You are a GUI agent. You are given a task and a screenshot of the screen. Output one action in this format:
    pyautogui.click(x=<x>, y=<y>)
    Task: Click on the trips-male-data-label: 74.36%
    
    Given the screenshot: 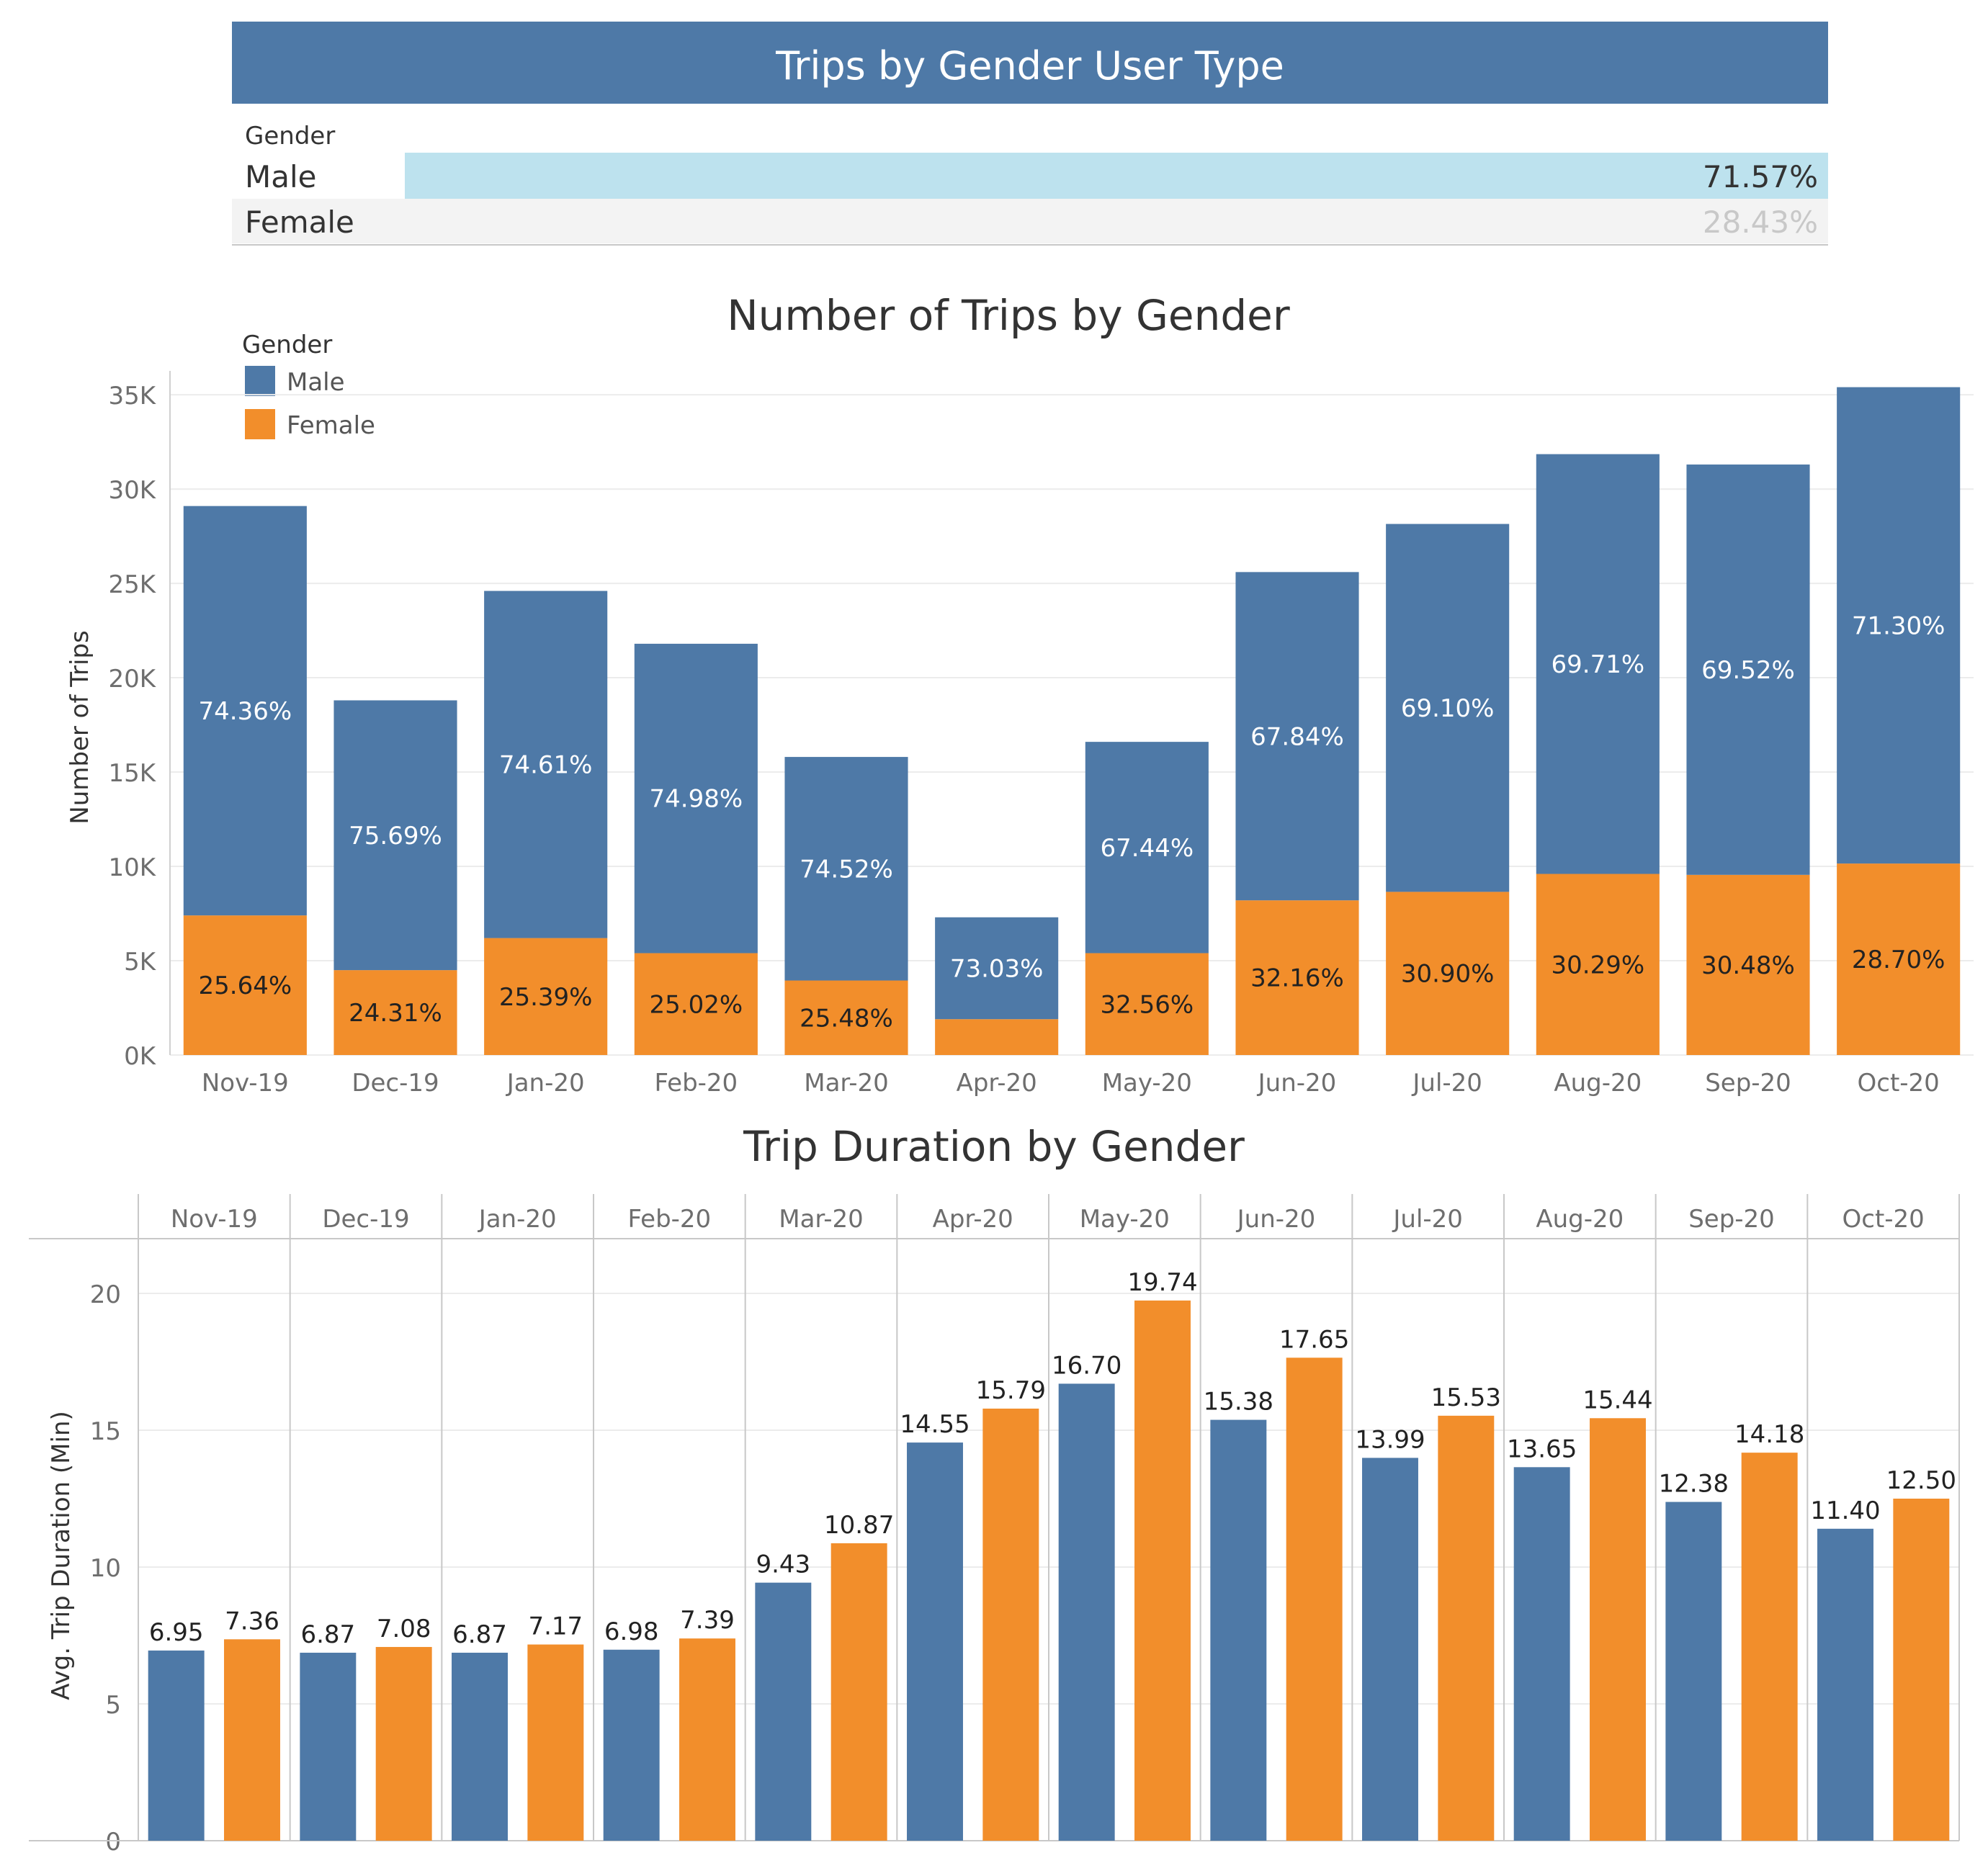 What is the action you would take?
    pyautogui.click(x=245, y=711)
    